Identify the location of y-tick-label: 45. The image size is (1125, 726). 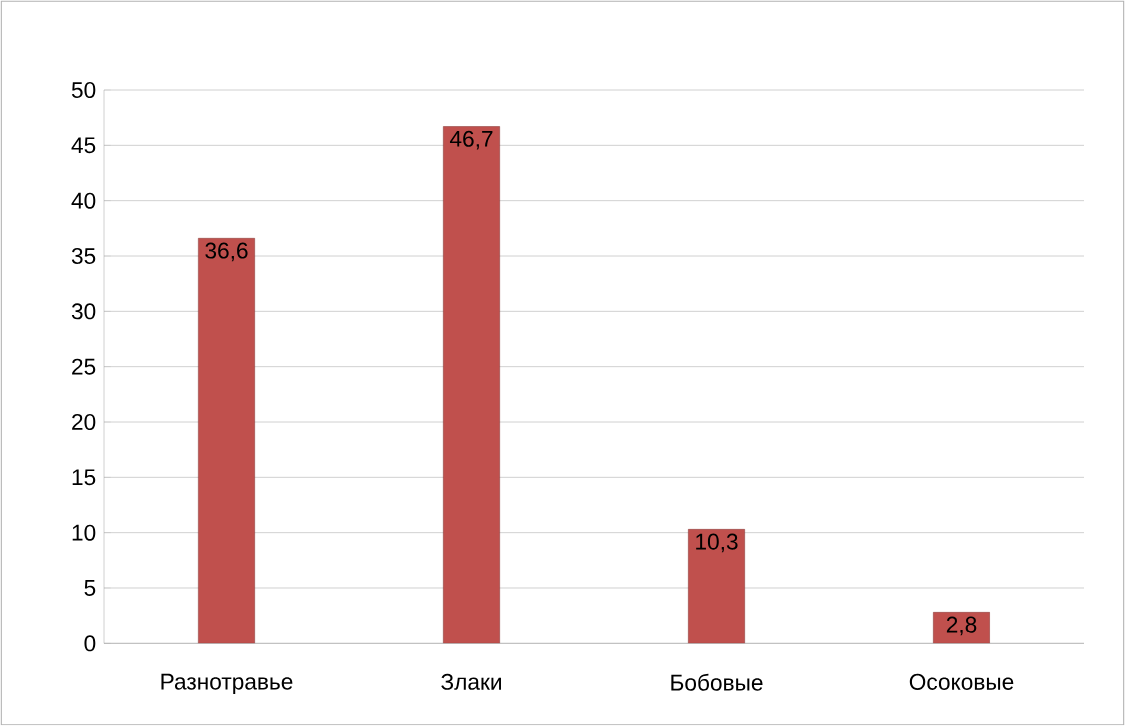
(83, 145).